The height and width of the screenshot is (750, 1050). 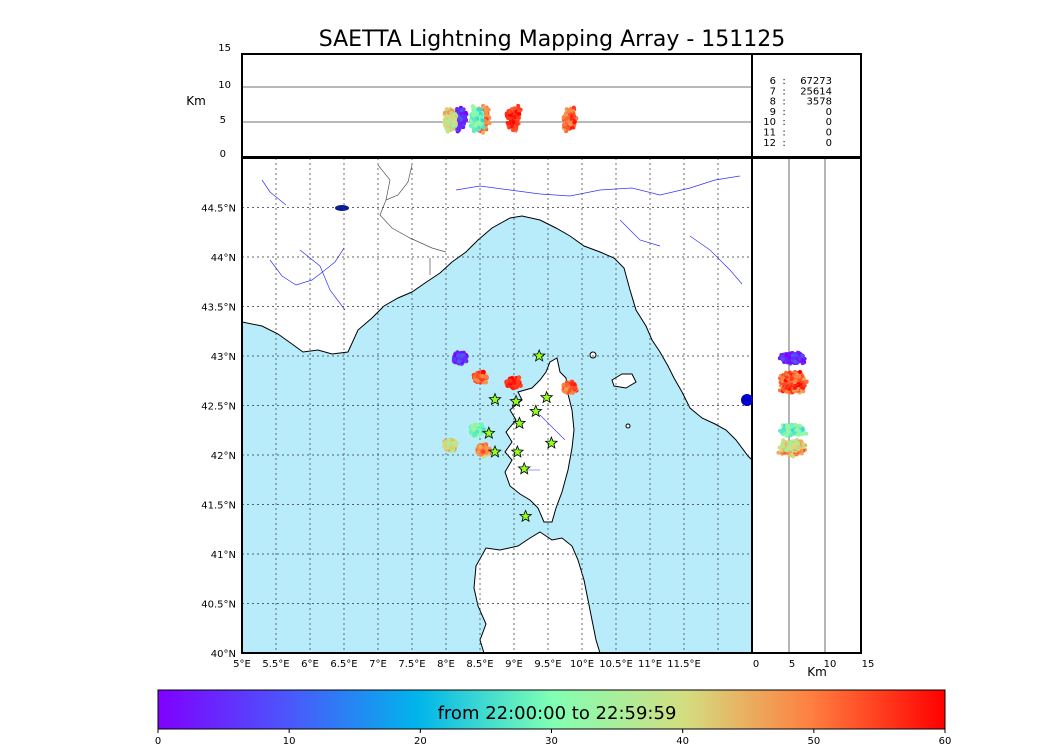 What do you see at coordinates (813, 741) in the screenshot?
I see `colorbar-tick-label: 50` at bounding box center [813, 741].